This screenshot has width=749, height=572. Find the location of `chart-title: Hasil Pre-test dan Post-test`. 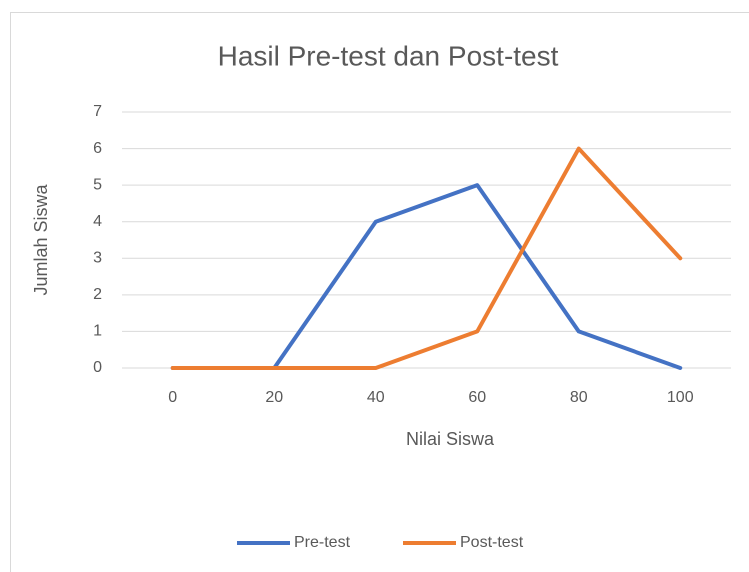

chart-title: Hasil Pre-test dan Post-test is located at coordinates (388, 55).